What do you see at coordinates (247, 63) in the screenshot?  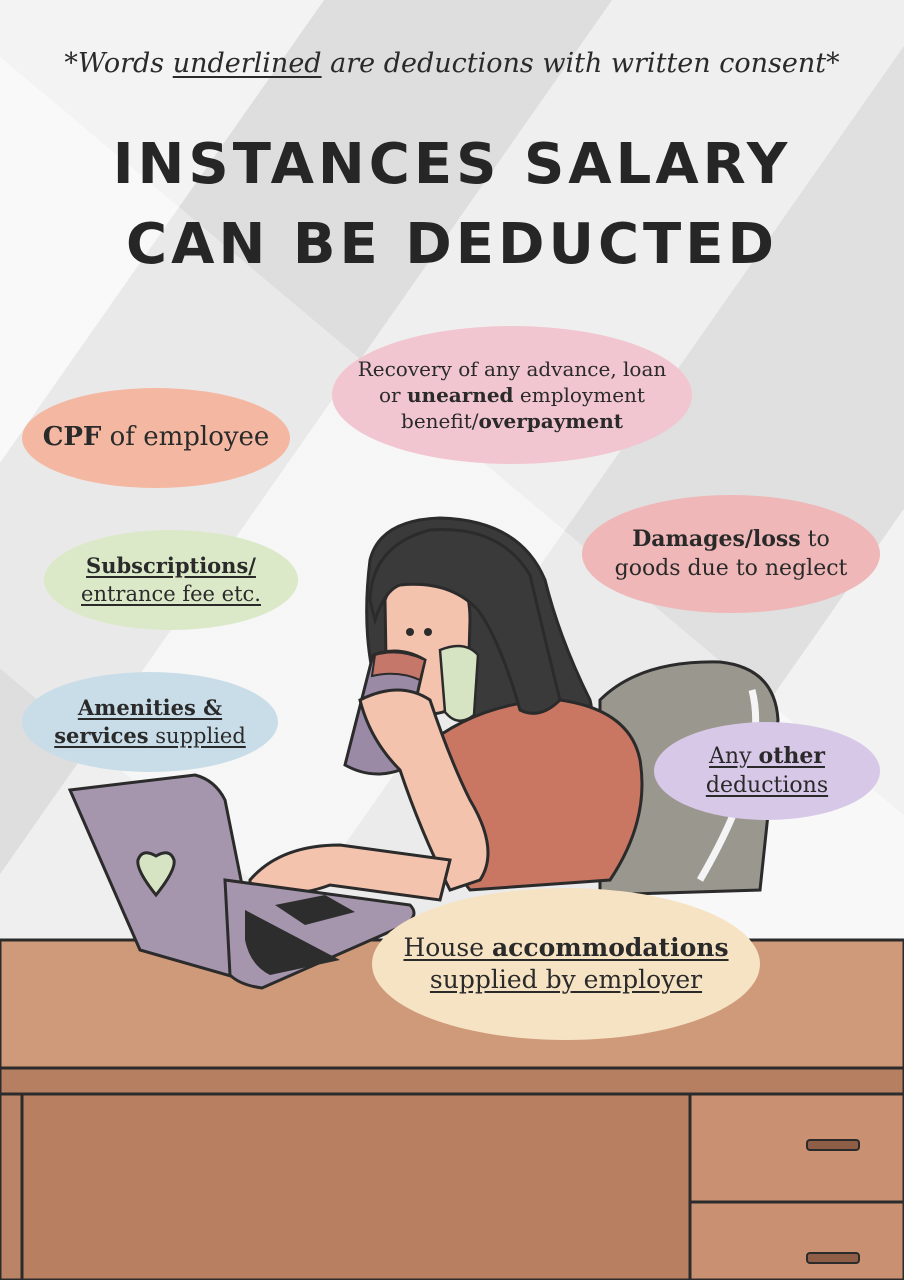 I see `underlined-word: underlined` at bounding box center [247, 63].